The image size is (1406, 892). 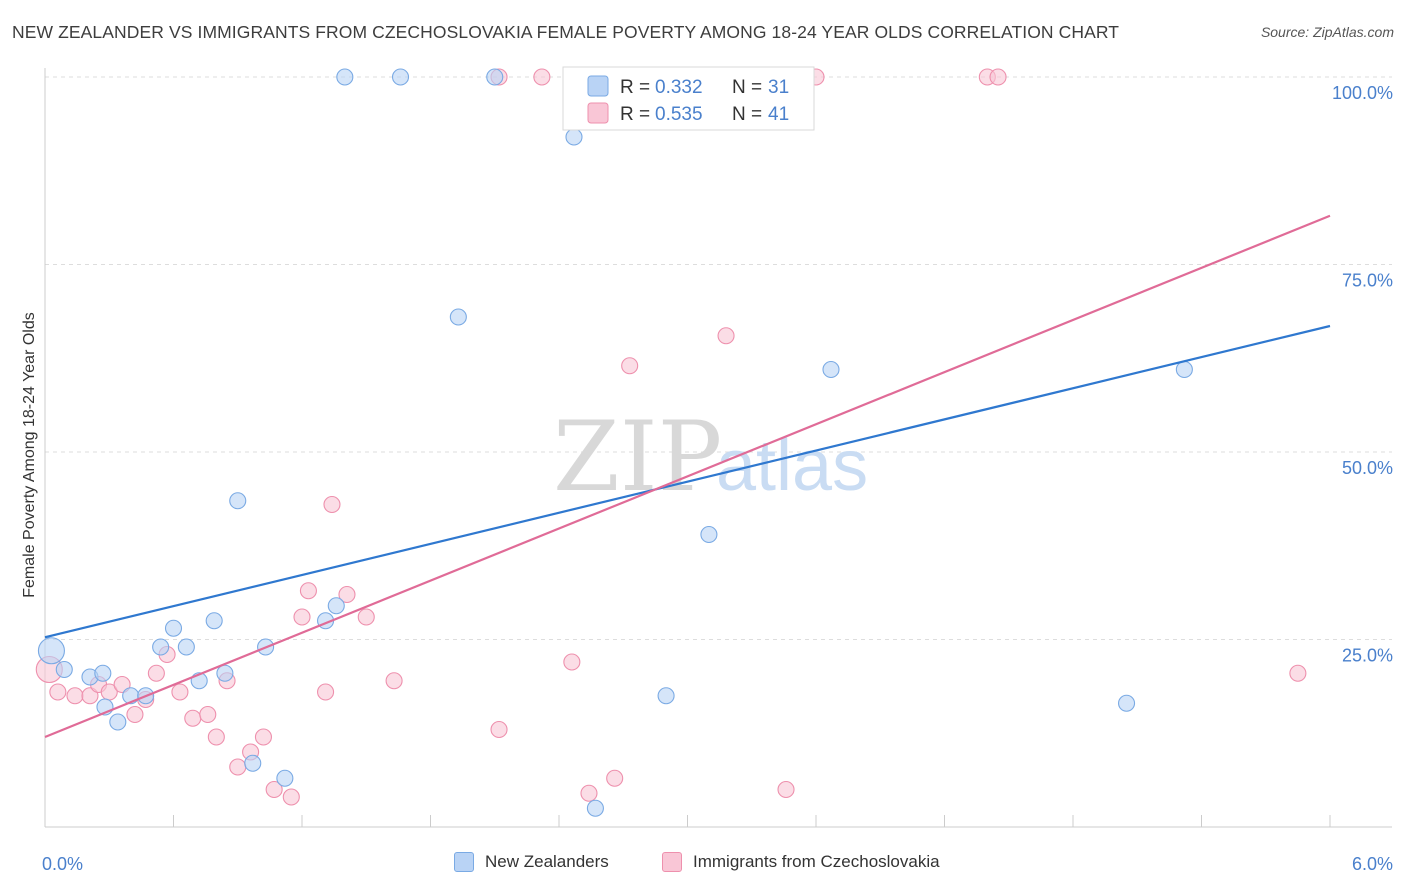 I want to click on legend-swatch-immigrants-czechoslovakia, so click(x=672, y=862).